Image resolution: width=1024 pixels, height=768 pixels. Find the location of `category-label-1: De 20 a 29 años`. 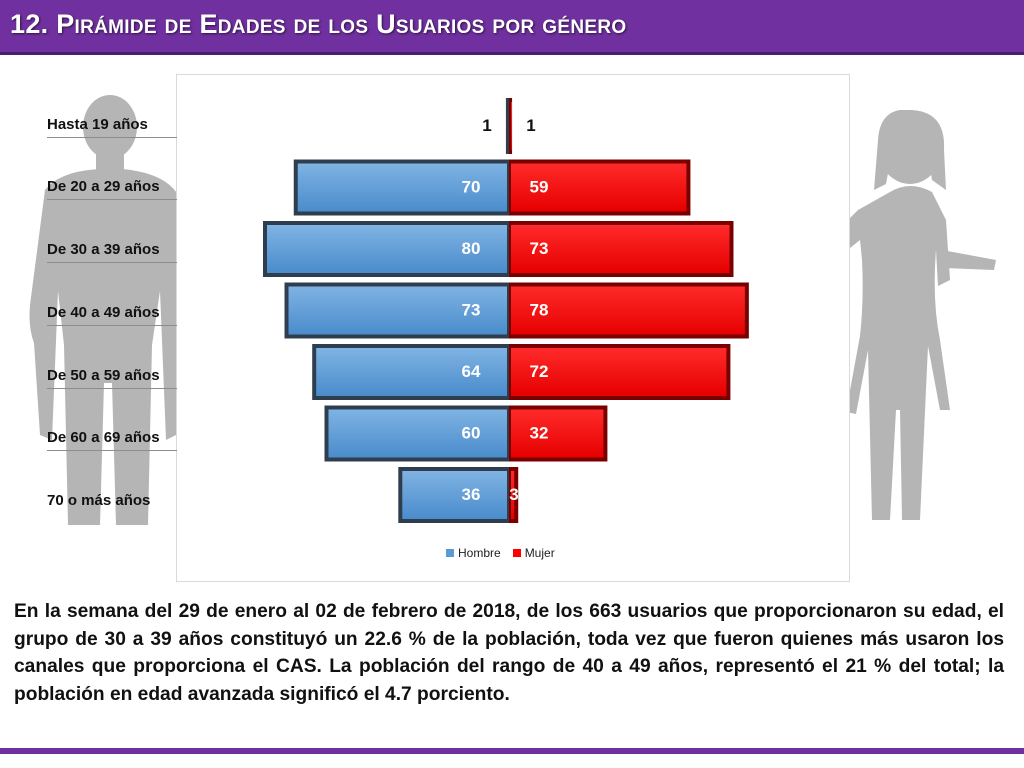

category-label-1: De 20 a 29 años is located at coordinates (103, 186).